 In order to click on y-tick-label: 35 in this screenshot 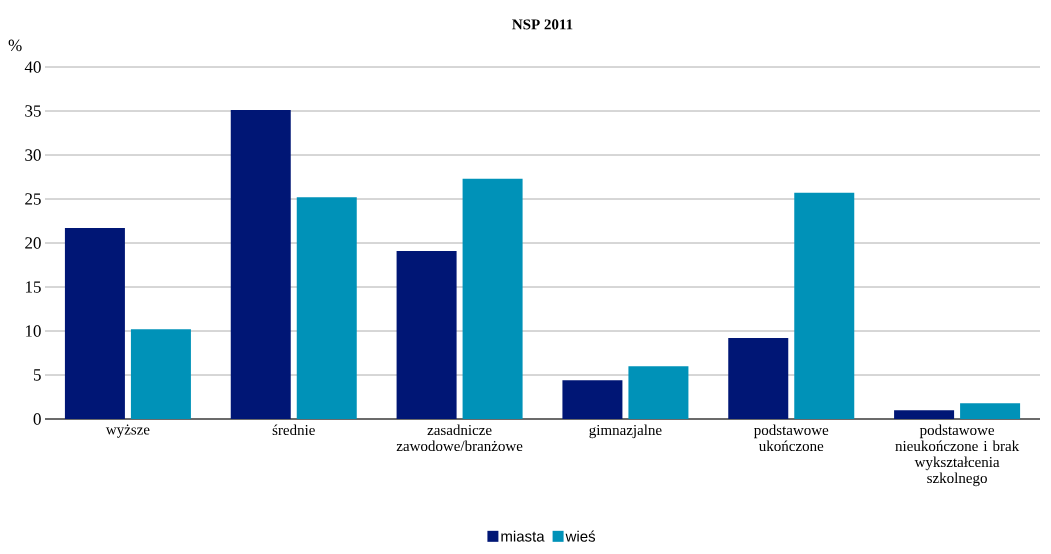, I will do `click(33, 111)`.